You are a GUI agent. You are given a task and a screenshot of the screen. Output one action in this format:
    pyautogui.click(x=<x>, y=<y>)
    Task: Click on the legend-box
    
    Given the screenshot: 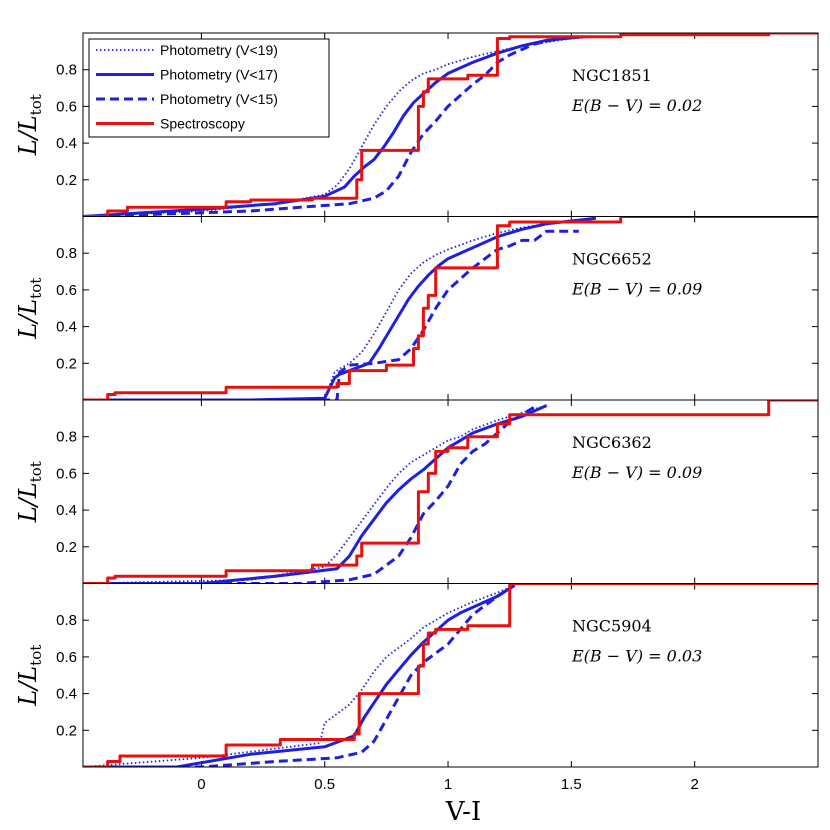 What is the action you would take?
    pyautogui.click(x=209, y=88)
    